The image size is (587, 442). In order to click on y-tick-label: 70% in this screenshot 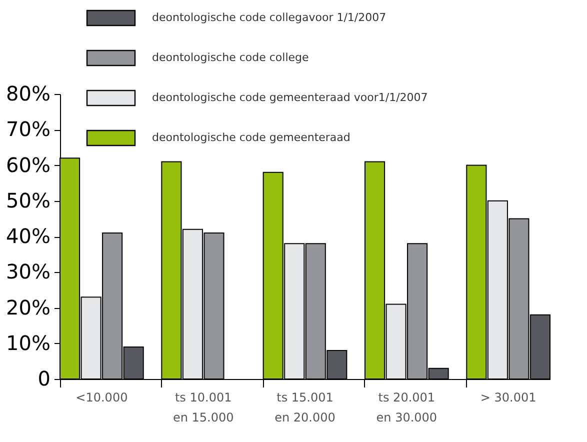, I will do `click(28, 129)`.